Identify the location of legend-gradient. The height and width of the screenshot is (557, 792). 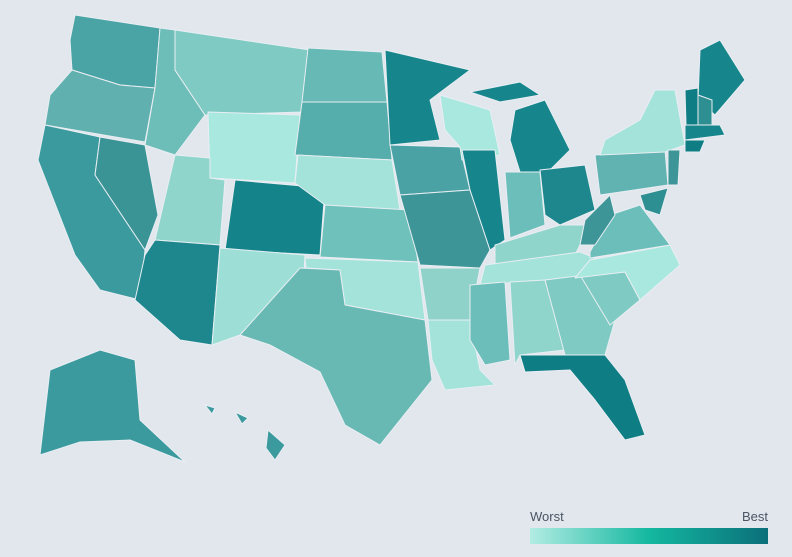
(649, 536).